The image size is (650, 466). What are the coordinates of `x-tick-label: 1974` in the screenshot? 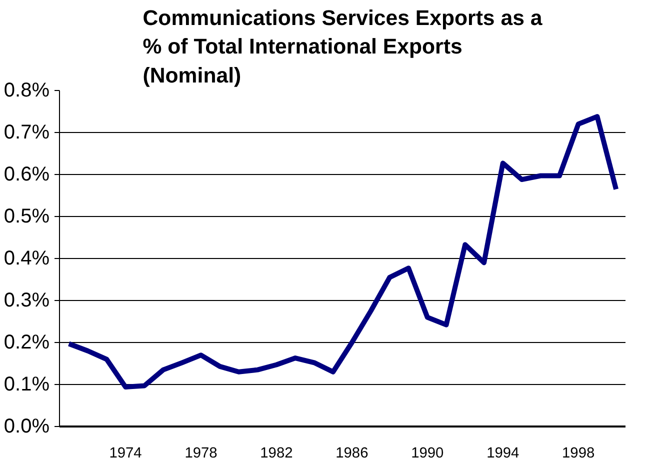 It's located at (125, 454).